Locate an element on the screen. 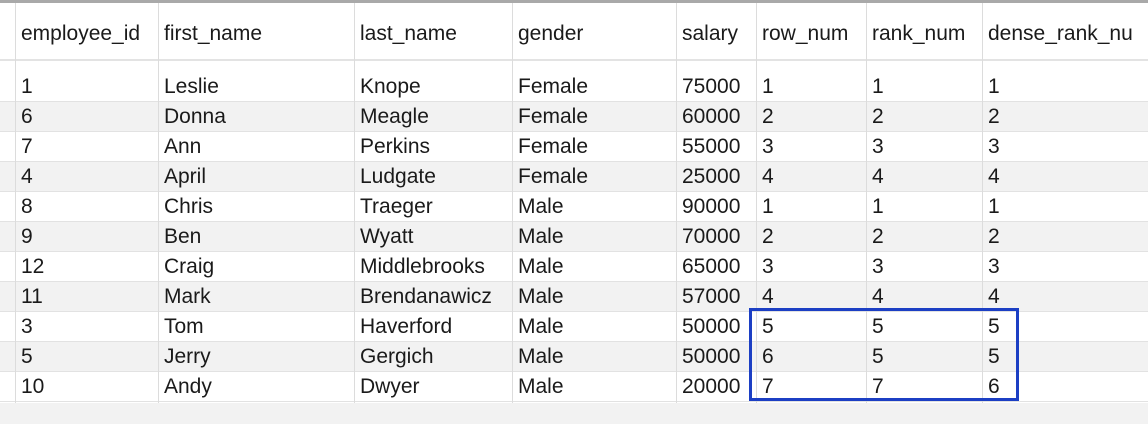  cell-first-name: Leslie is located at coordinates (191, 86).